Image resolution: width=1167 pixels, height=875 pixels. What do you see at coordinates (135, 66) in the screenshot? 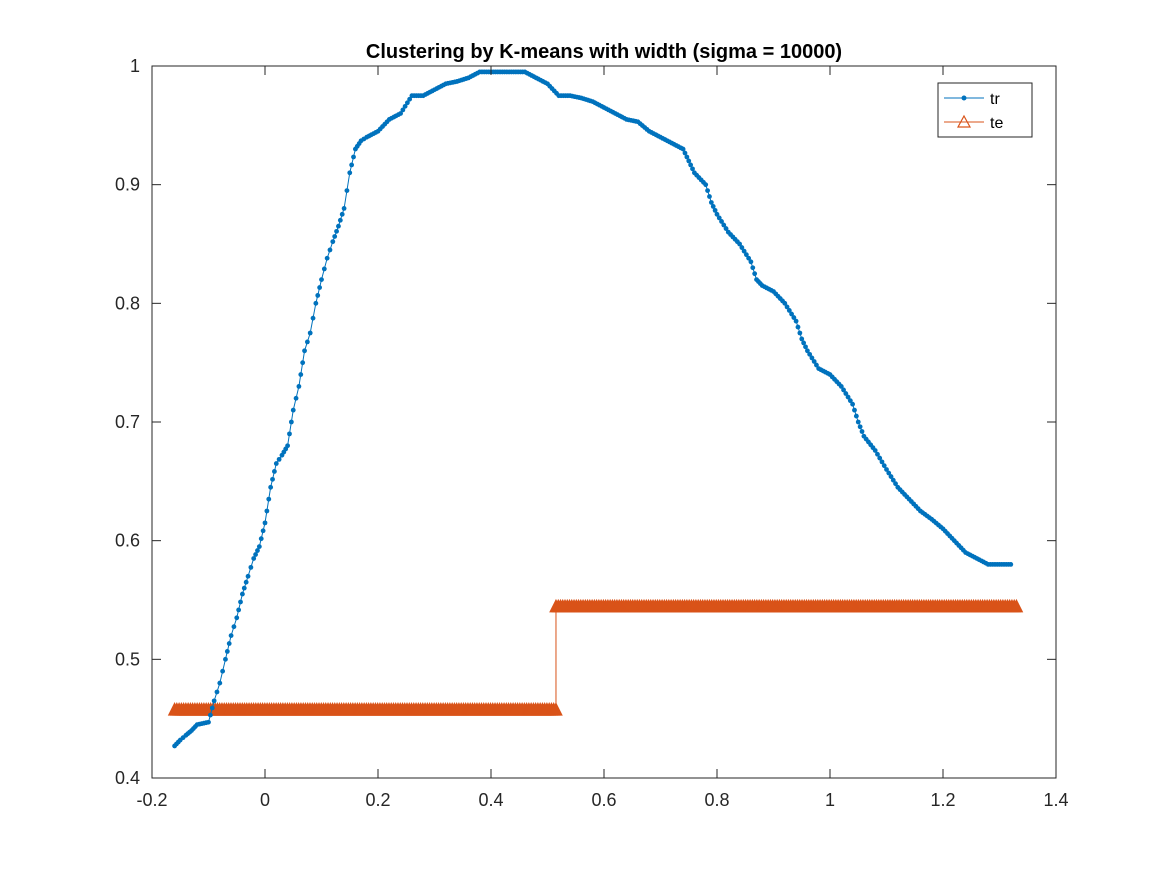
I see `y-tick-label: 1` at bounding box center [135, 66].